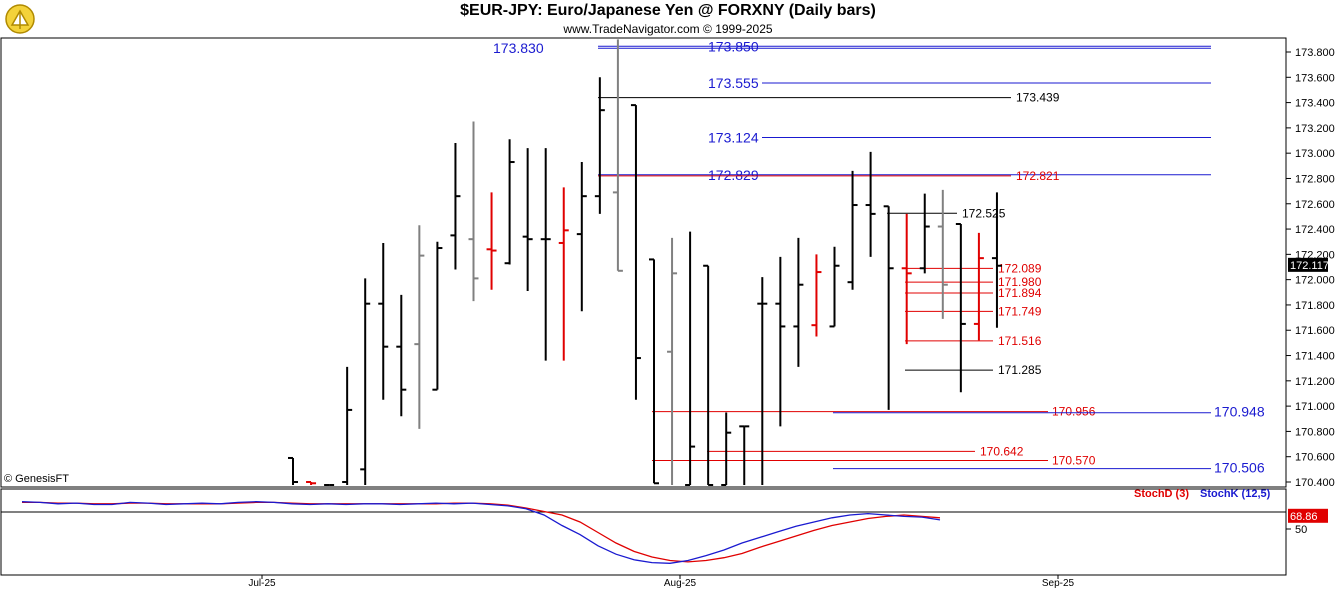 The width and height of the screenshot is (1336, 596). I want to click on level-label: 171.285, so click(1020, 370).